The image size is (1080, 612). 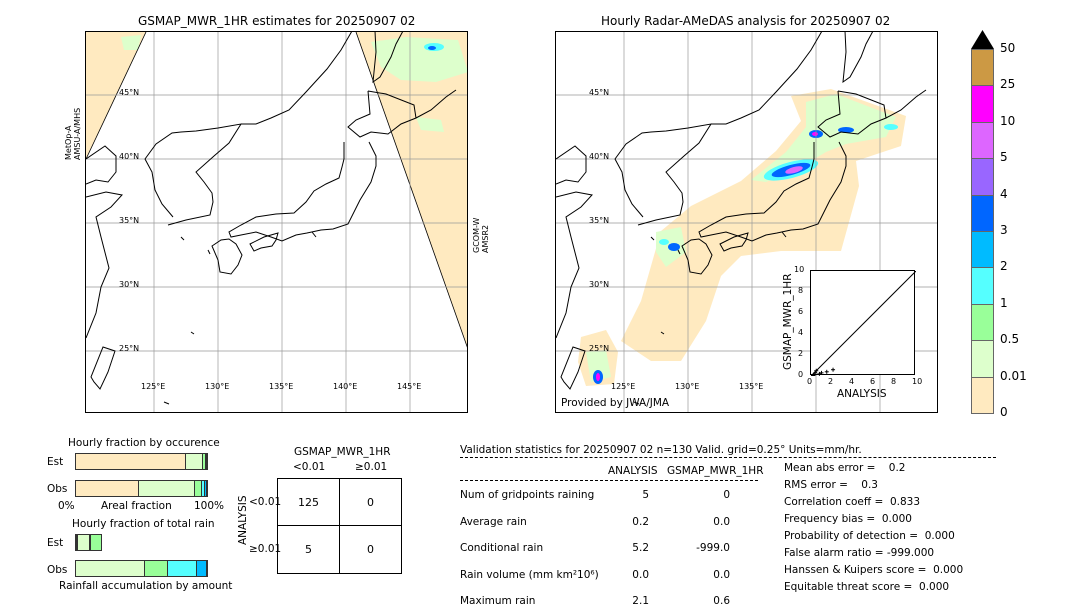 What do you see at coordinates (599, 156) in the screenshot?
I see `lat-tick: 40°N` at bounding box center [599, 156].